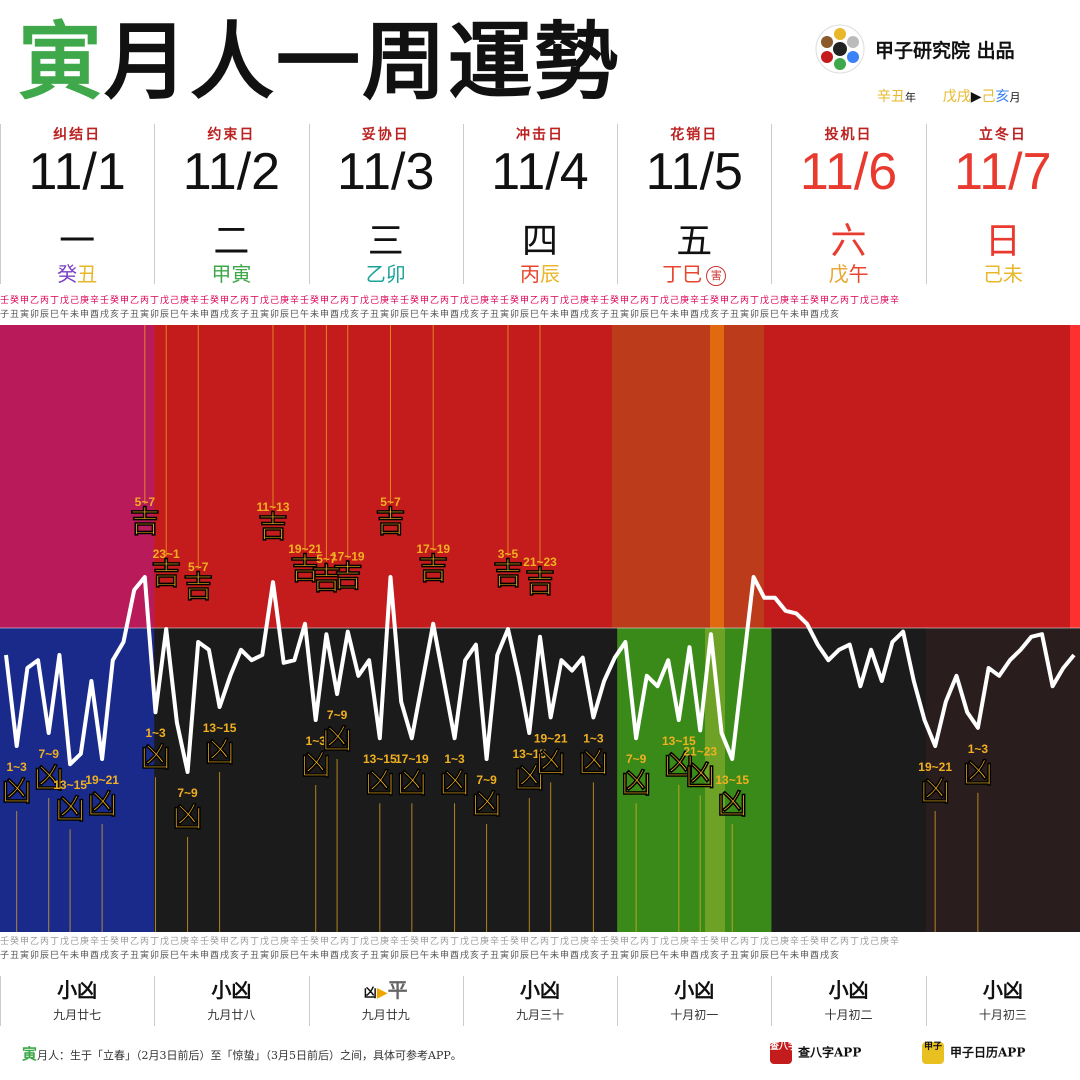  I want to click on day-header-1: 纠结日 11/1 一癸丑, so click(77, 203).